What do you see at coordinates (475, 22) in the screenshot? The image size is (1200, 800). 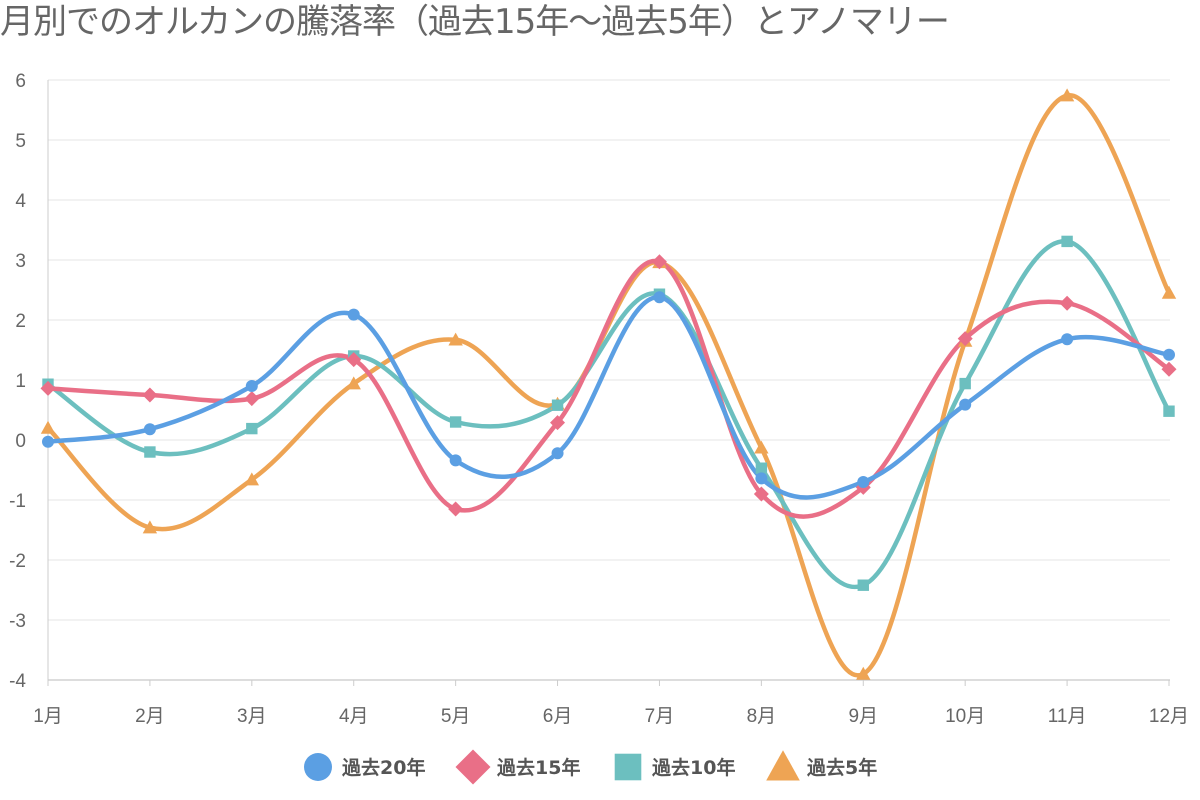 I see `chart-title: 月別でのオルカンの騰落率（過去15年〜過去5年）とアノマリー` at bounding box center [475, 22].